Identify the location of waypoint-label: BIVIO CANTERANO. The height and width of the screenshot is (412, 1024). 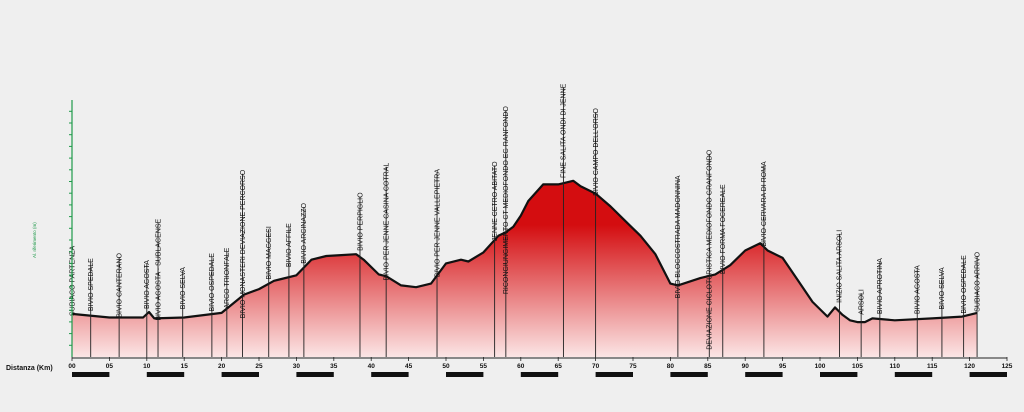
(119, 284).